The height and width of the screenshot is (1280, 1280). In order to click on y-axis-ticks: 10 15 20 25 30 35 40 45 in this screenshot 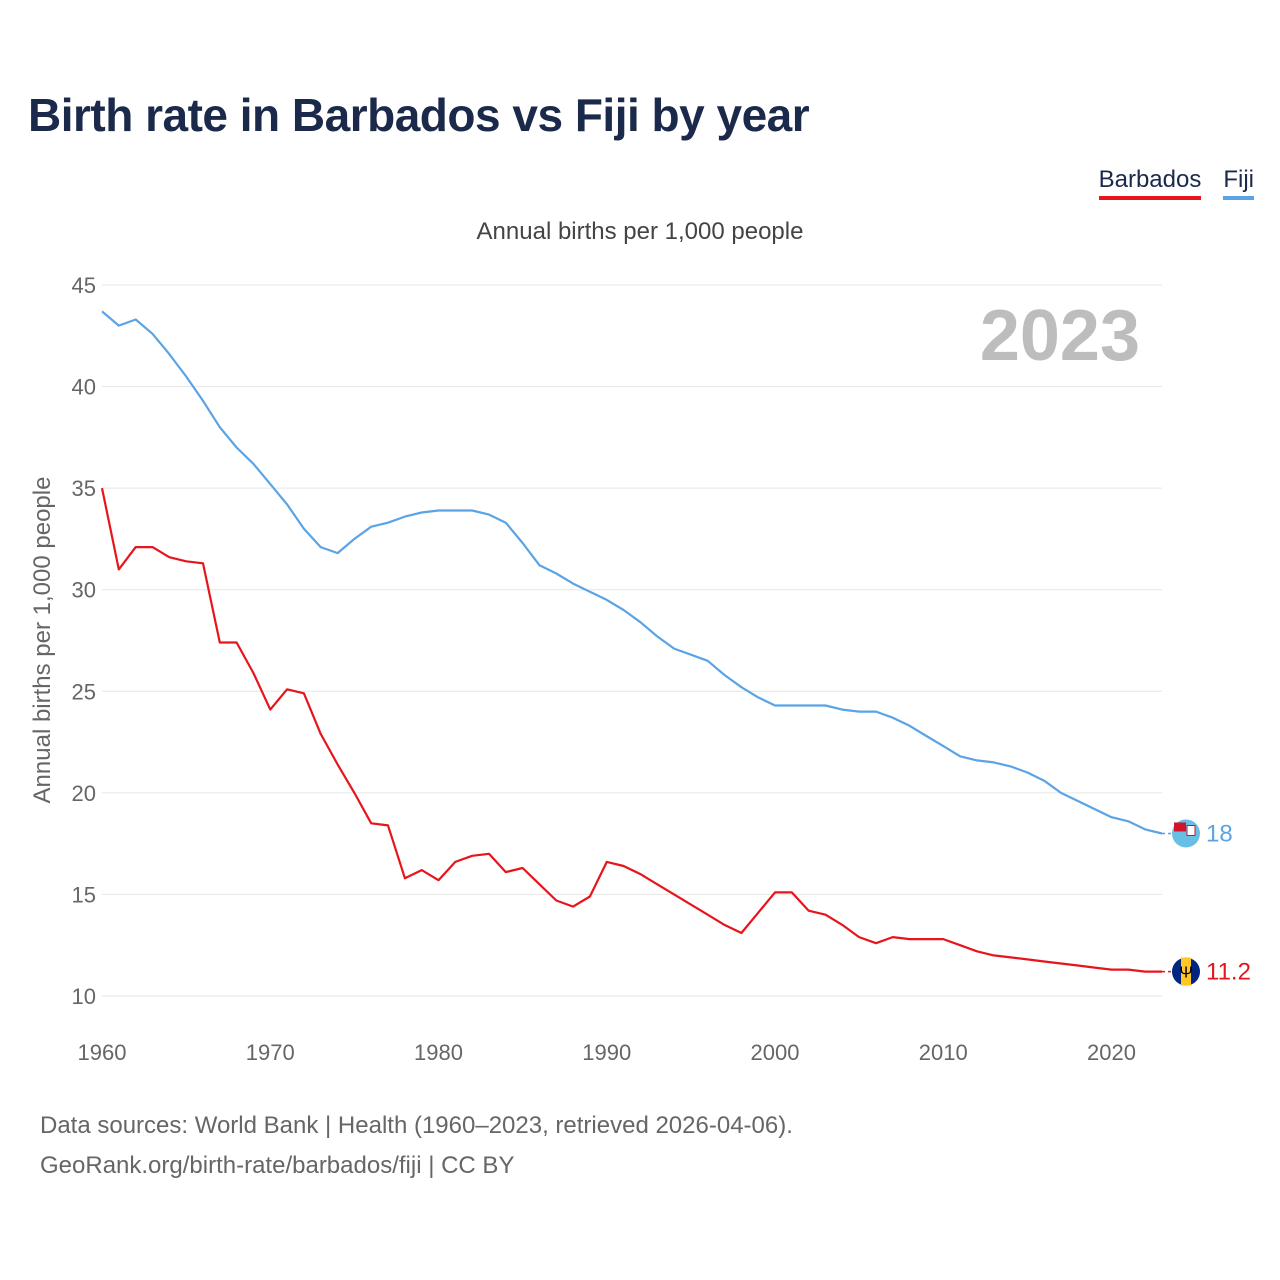, I will do `click(84, 641)`.